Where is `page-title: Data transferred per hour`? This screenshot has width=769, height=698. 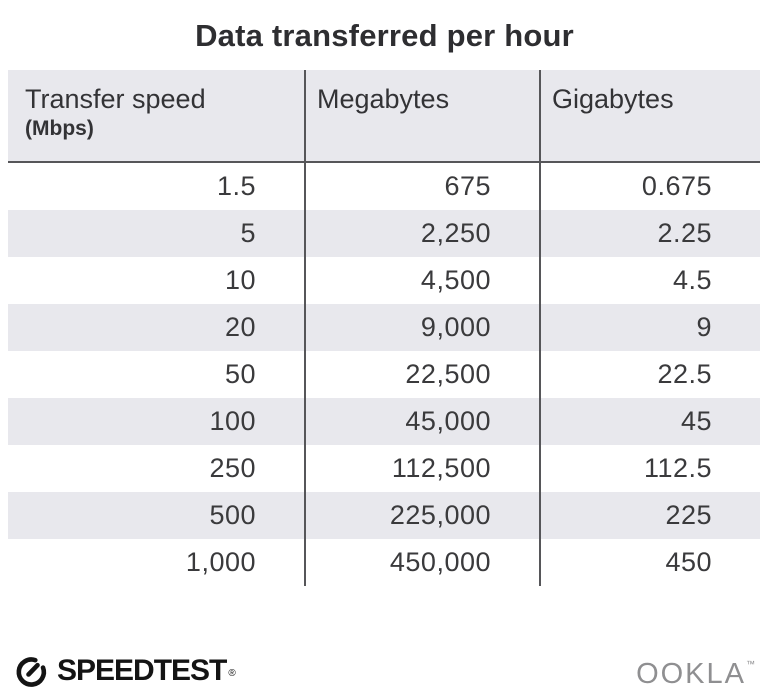
page-title: Data transferred per hour is located at coordinates (384, 35).